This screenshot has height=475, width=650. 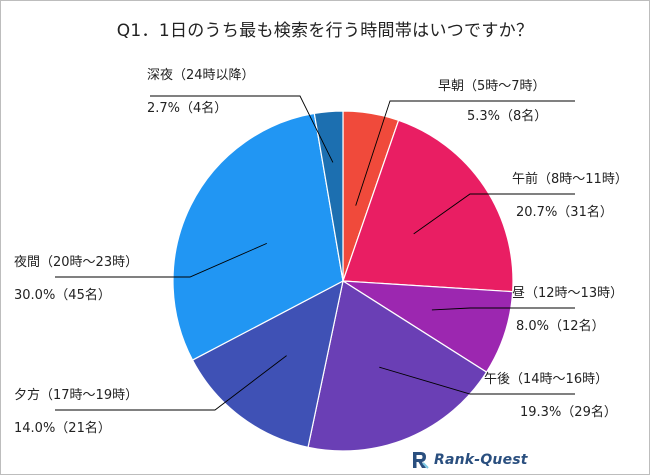 What do you see at coordinates (76, 262) in the screenshot?
I see `slice-label-name-6: 夜間（20時～23時）` at bounding box center [76, 262].